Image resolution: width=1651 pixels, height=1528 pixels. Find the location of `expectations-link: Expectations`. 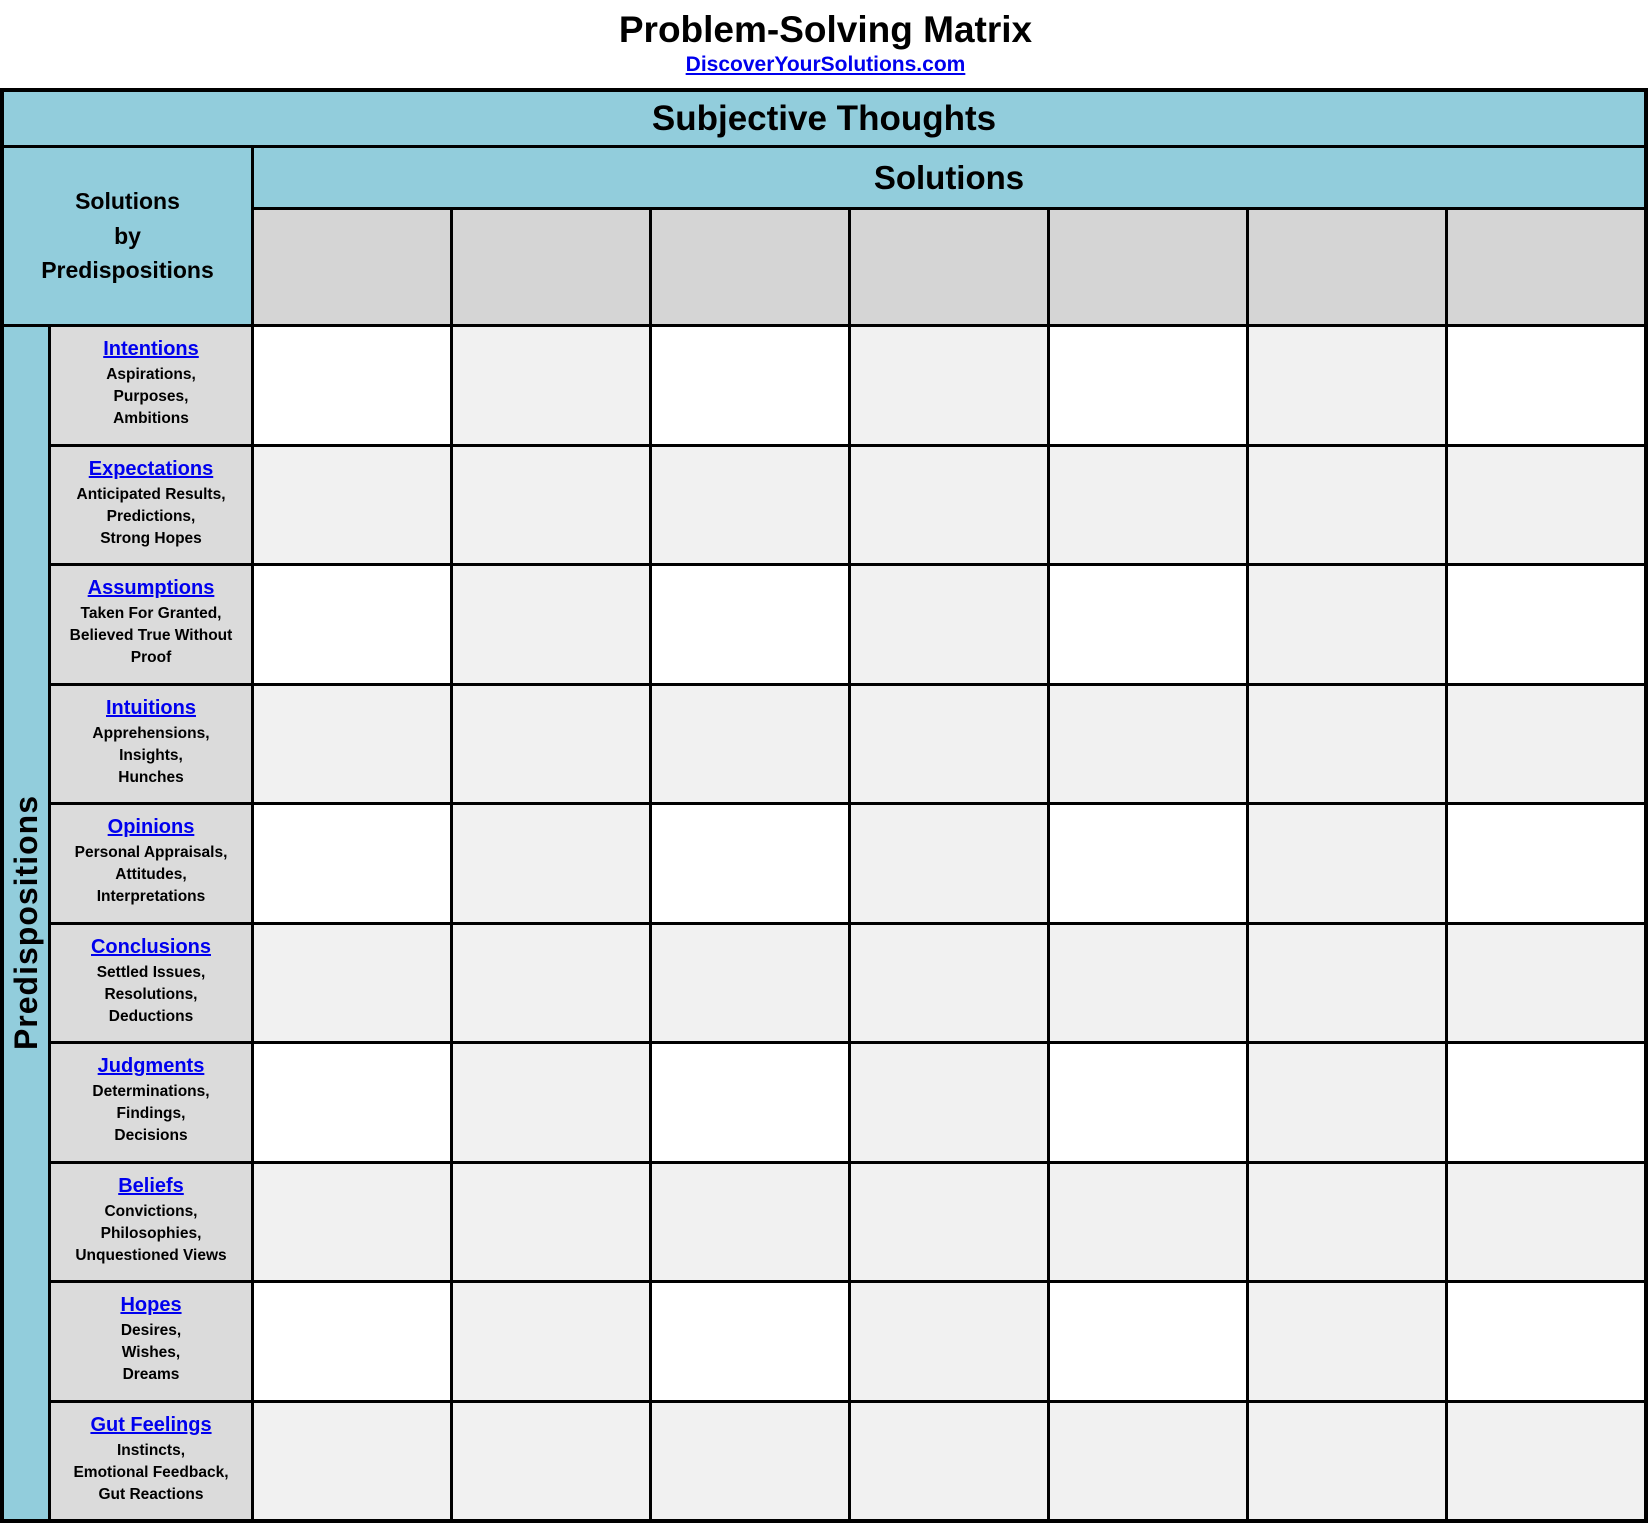

expectations-link: Expectations is located at coordinates (151, 468).